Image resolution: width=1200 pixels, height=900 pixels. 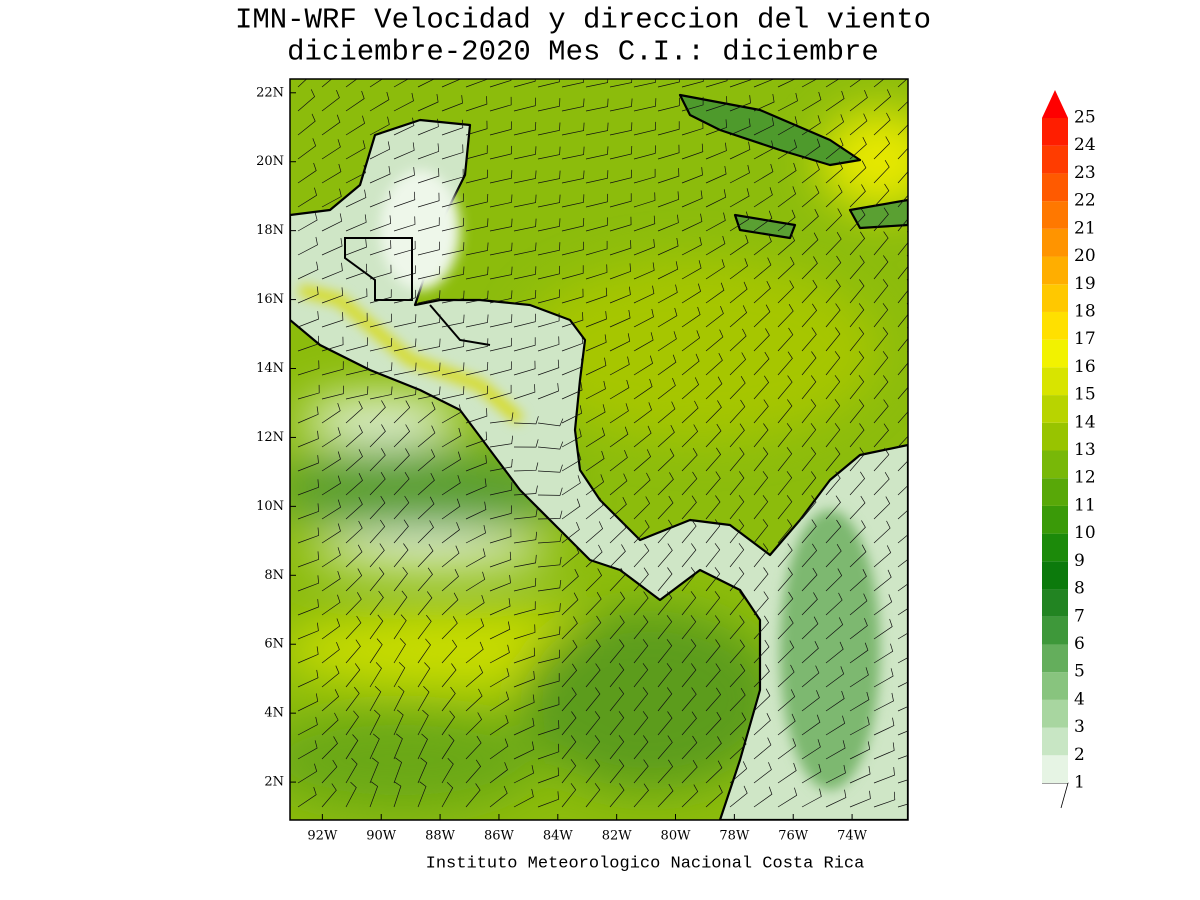 What do you see at coordinates (270, 506) in the screenshot?
I see `y-tick-label: 10N` at bounding box center [270, 506].